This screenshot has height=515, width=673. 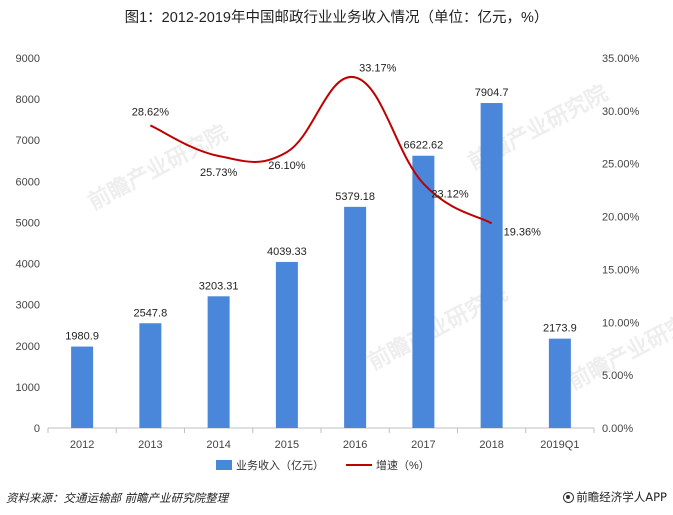 What do you see at coordinates (287, 252) in the screenshot?
I see `bar-value-label: 4039.33` at bounding box center [287, 252].